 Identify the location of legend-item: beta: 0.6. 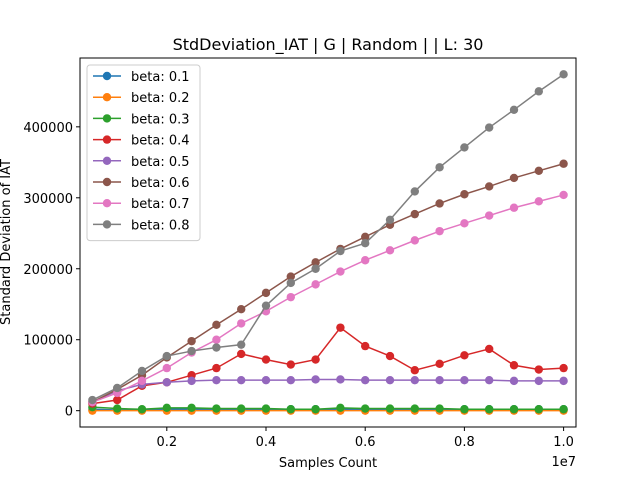
(141, 183).